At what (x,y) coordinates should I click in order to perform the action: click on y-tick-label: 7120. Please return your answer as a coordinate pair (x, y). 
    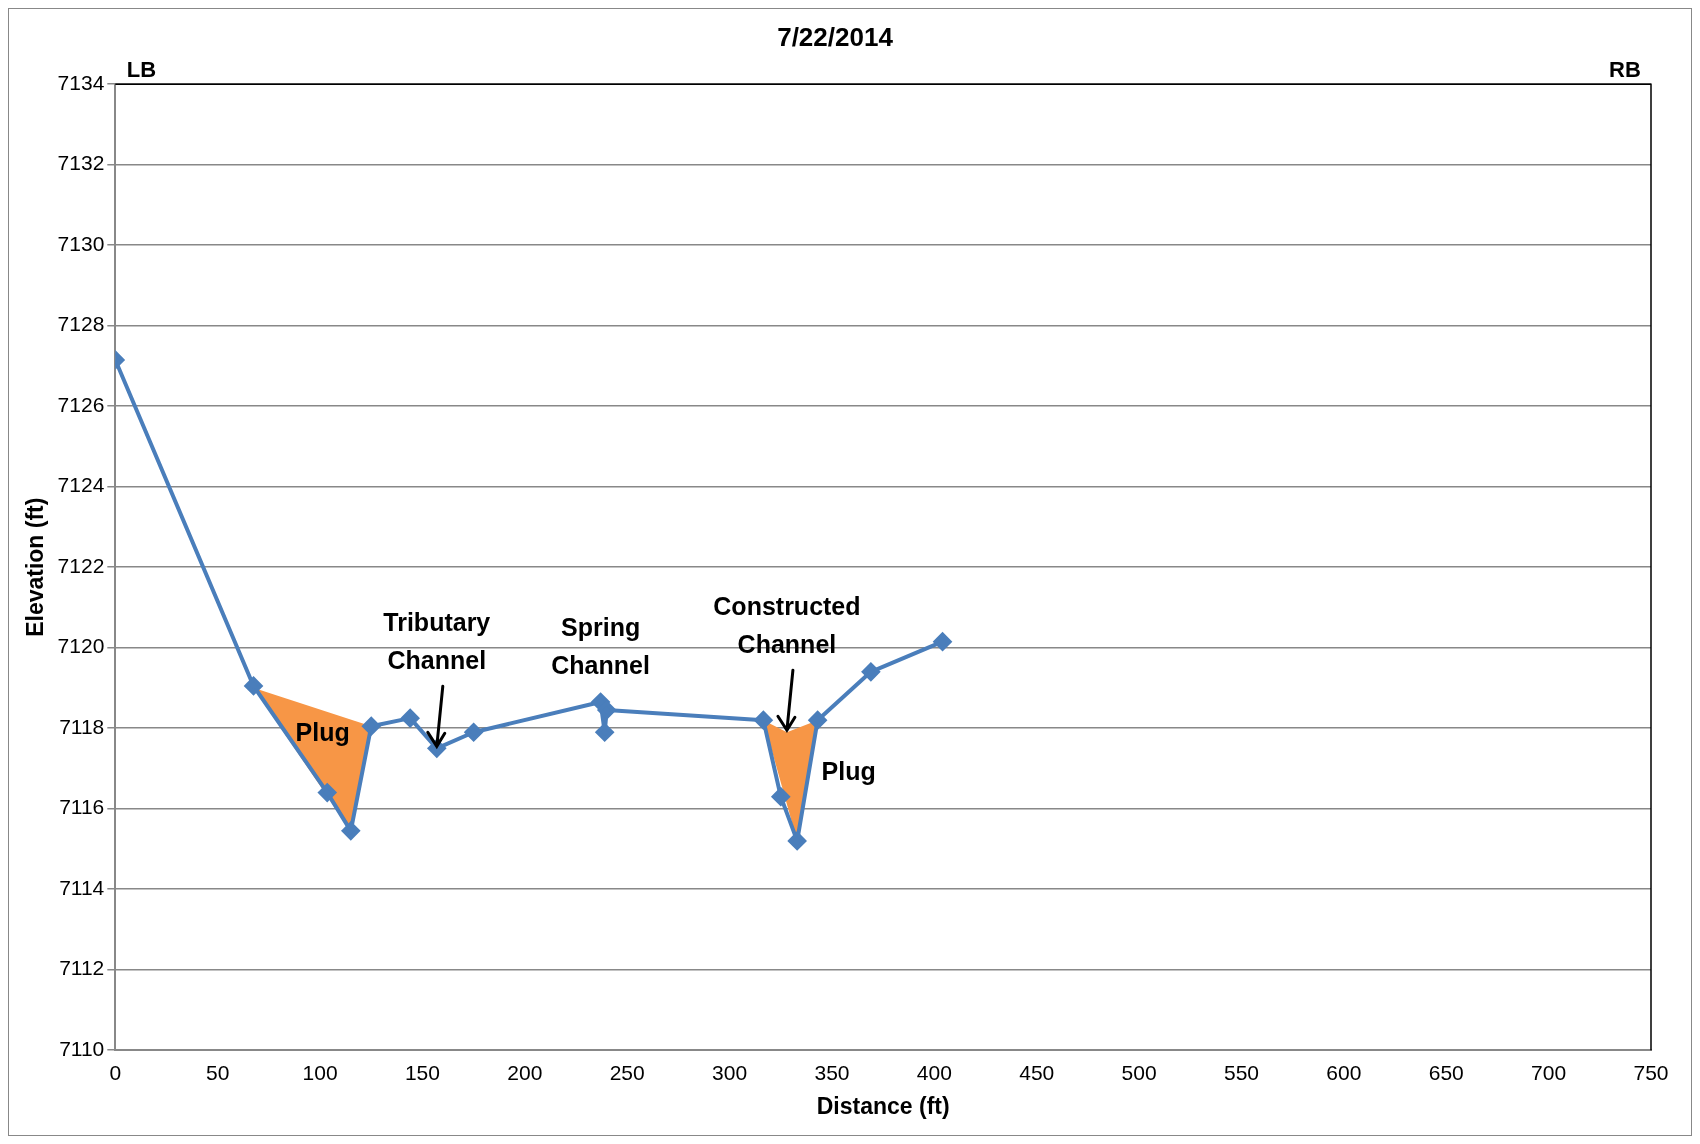
    Looking at the image, I should click on (81, 646).